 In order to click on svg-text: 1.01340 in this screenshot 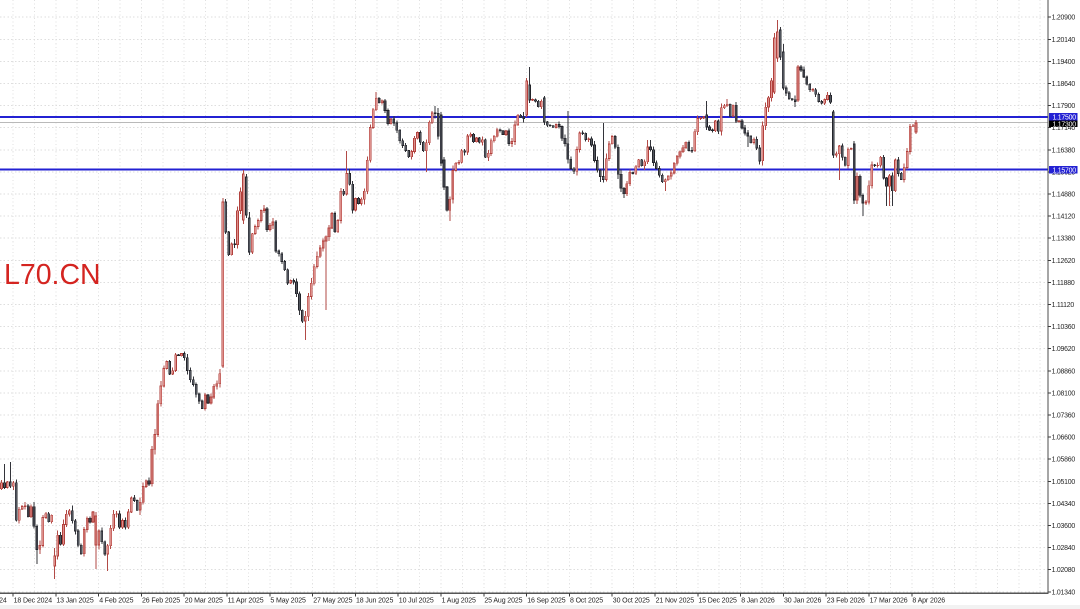, I will do `click(1064, 592)`.